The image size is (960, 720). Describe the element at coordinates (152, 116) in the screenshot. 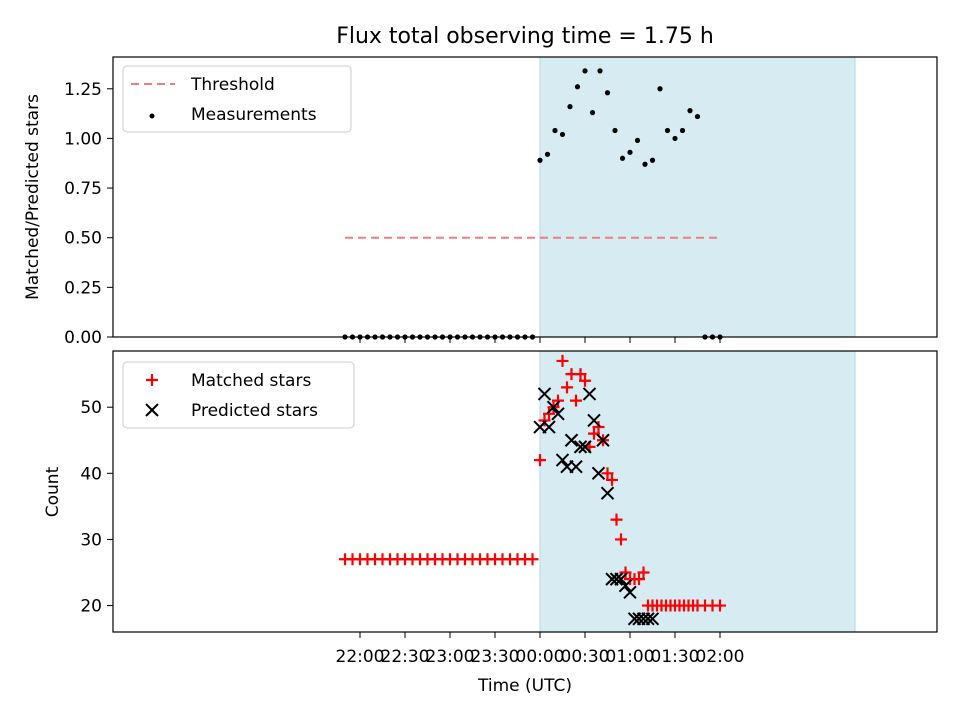

I see `measurements-legend-marker` at that location.